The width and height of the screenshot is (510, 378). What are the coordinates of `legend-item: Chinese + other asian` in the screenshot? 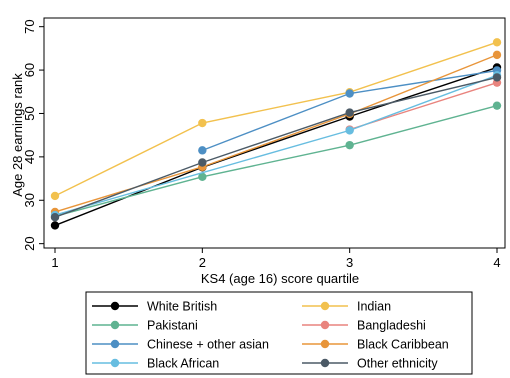 It's located at (180, 345).